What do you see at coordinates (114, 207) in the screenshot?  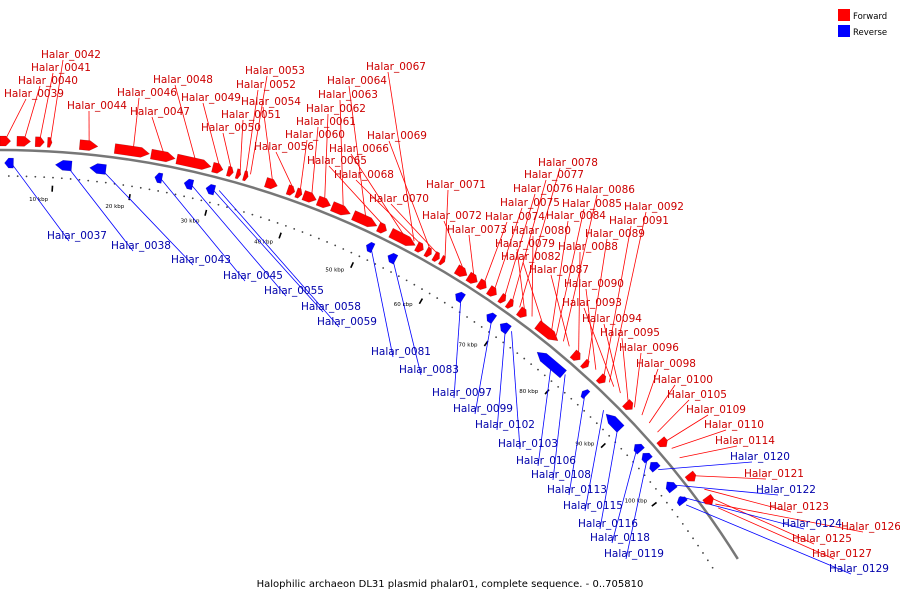 I see `scale-tick-label: 20 kbp` at bounding box center [114, 207].